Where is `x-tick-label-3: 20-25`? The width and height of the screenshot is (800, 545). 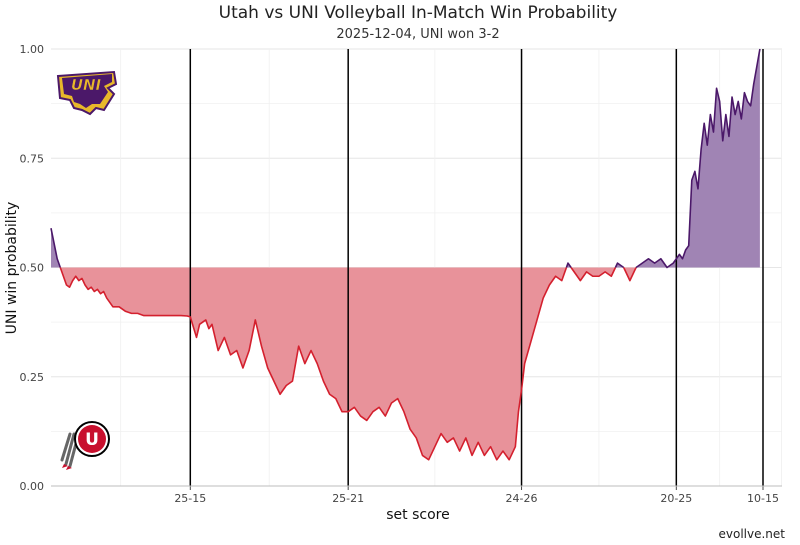
x-tick-label-3: 20-25 is located at coordinates (676, 498).